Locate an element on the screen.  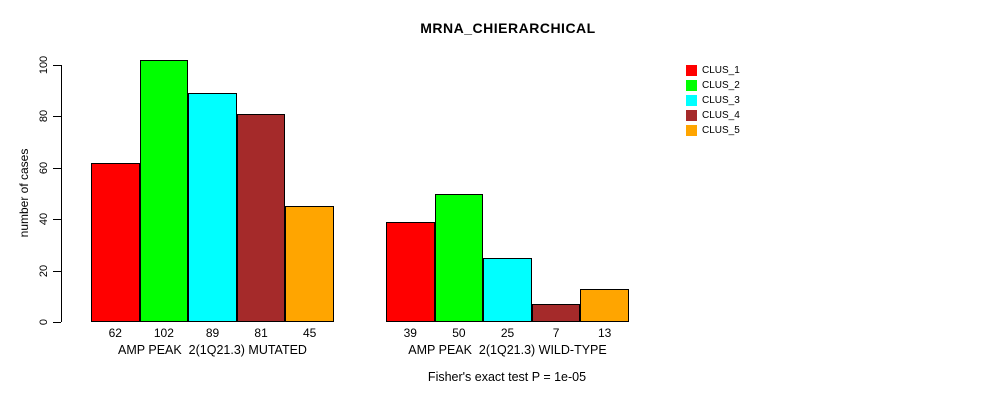
legend-label: CLUS_3 is located at coordinates (721, 100).